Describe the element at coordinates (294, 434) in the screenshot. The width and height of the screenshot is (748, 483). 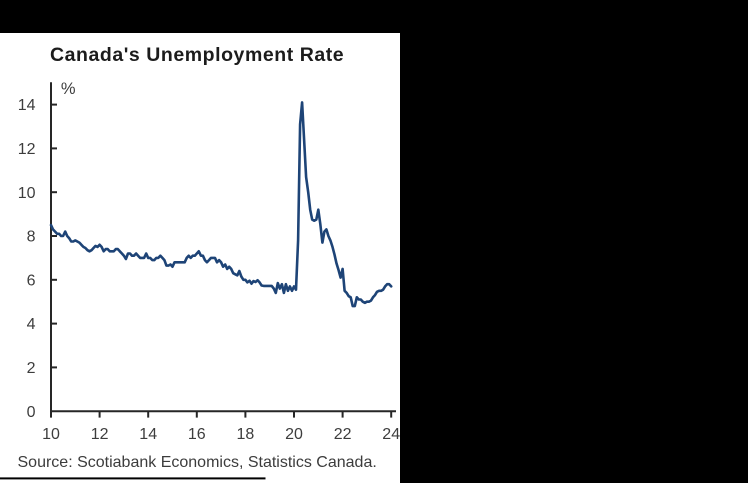
I see `svg-text: 20` at that location.